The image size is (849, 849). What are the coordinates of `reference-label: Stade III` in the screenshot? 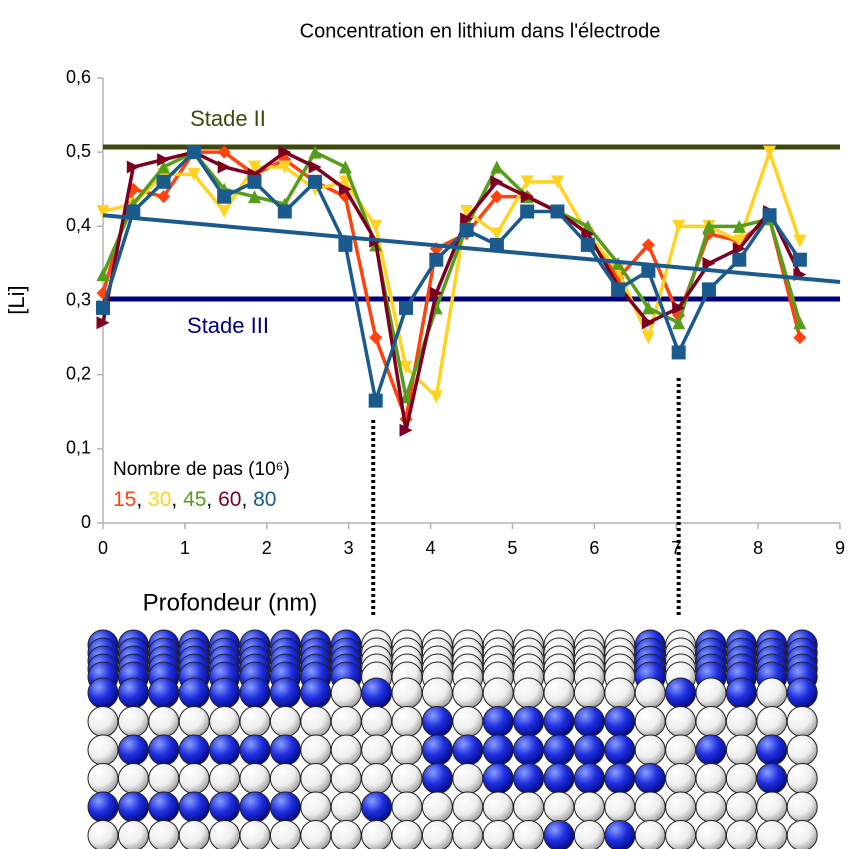 It's located at (228, 325).